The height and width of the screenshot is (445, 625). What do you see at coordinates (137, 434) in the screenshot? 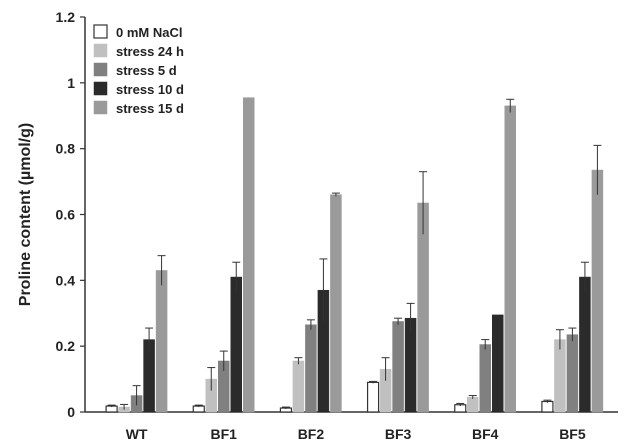
I see `x-tick-label: WT` at bounding box center [137, 434].